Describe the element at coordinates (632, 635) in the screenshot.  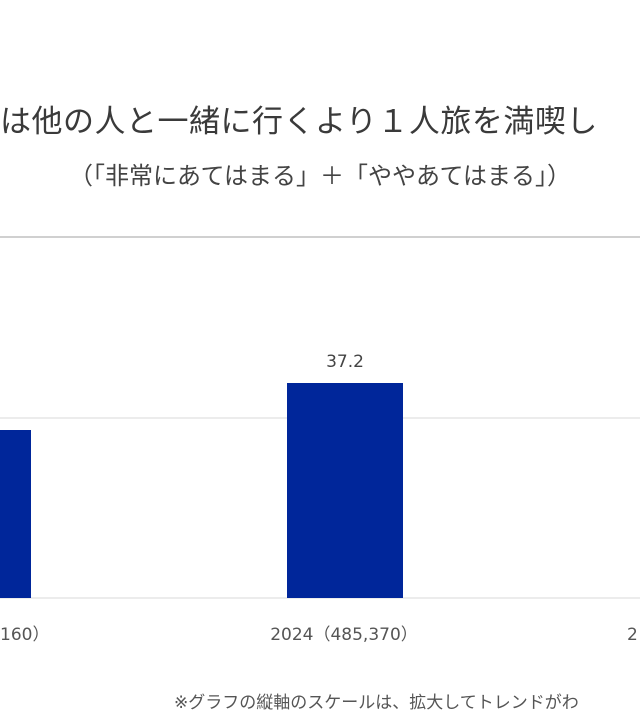
I see `category-label-right: 2` at that location.